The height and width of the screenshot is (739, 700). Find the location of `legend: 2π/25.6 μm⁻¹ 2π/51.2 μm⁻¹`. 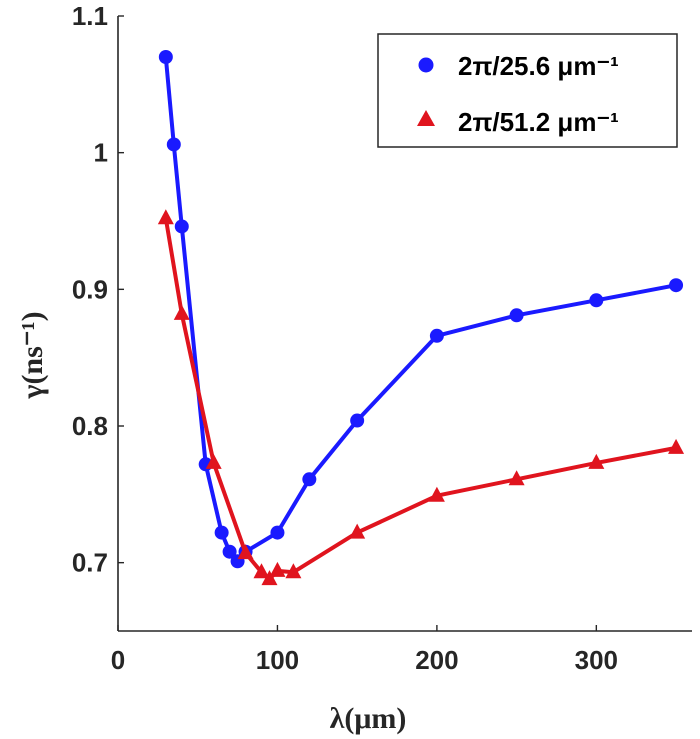

legend: 2π/25.6 μm⁻¹ 2π/51.2 μm⁻¹ is located at coordinates (527, 90).